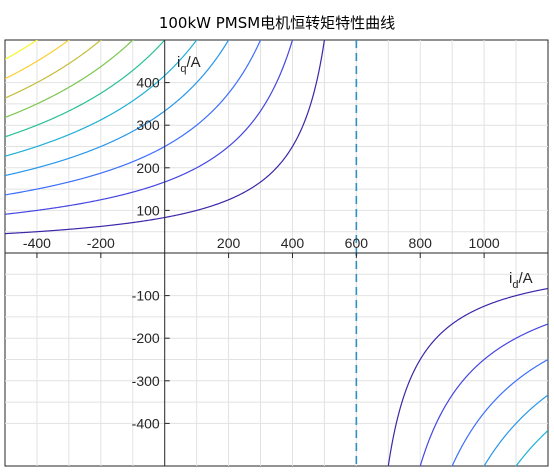 The image size is (554, 472). I want to click on x-tick-label: 1000, so click(484, 243).